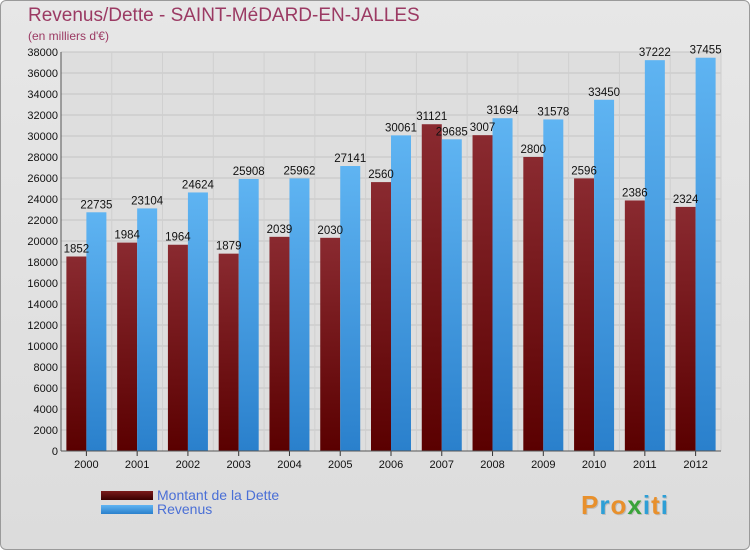 The width and height of the screenshot is (750, 550). Describe the element at coordinates (86, 465) in the screenshot. I see `x-tick-label: 2000` at that location.